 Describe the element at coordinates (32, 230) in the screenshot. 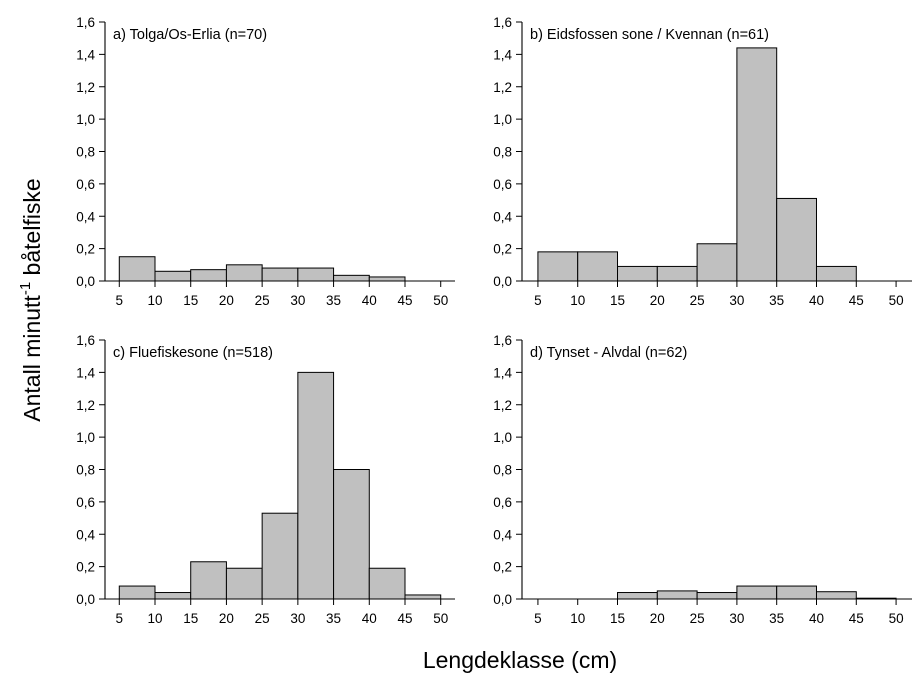

I see `y-axis-label-tail: båtelfiske` at that location.